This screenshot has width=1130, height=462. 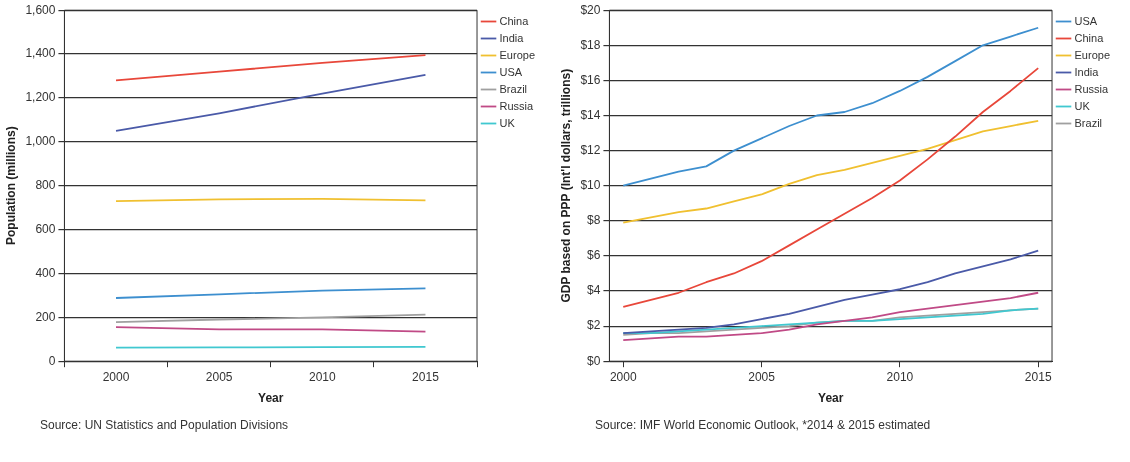 I want to click on y-tick-label: 1,200, so click(x=40, y=97).